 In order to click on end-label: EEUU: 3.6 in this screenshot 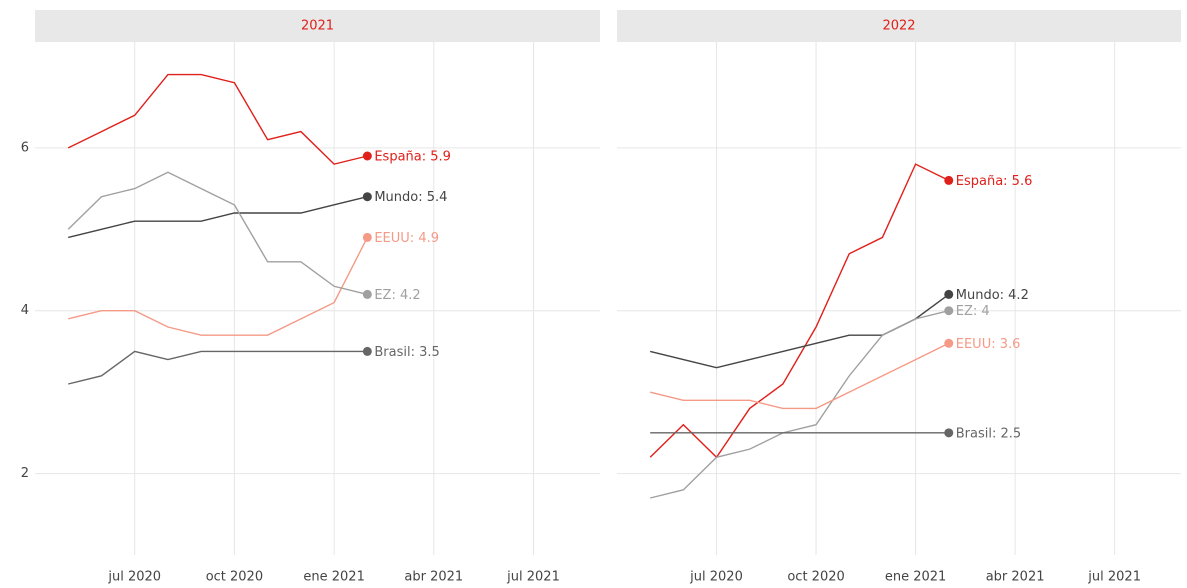, I will do `click(988, 344)`.